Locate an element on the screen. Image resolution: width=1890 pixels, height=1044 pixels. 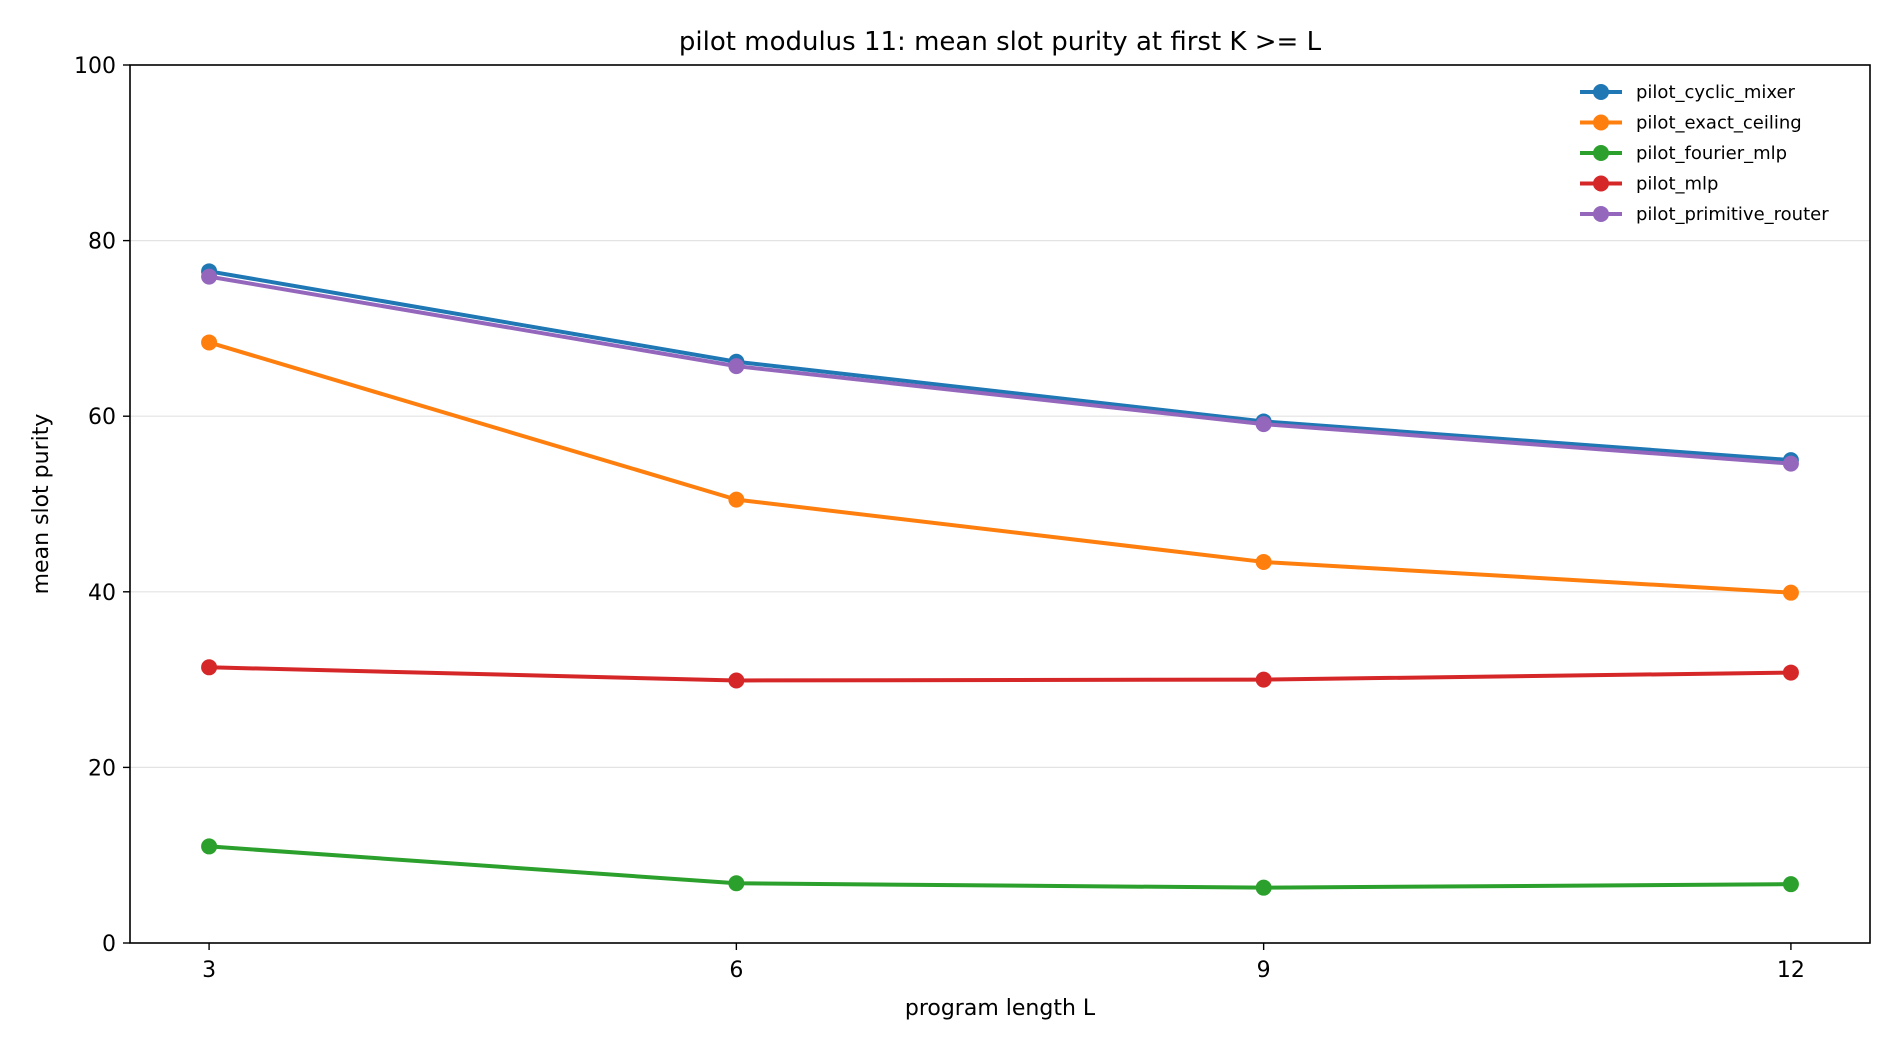
series-pilot_fourier_mlp is located at coordinates (1000, 867).